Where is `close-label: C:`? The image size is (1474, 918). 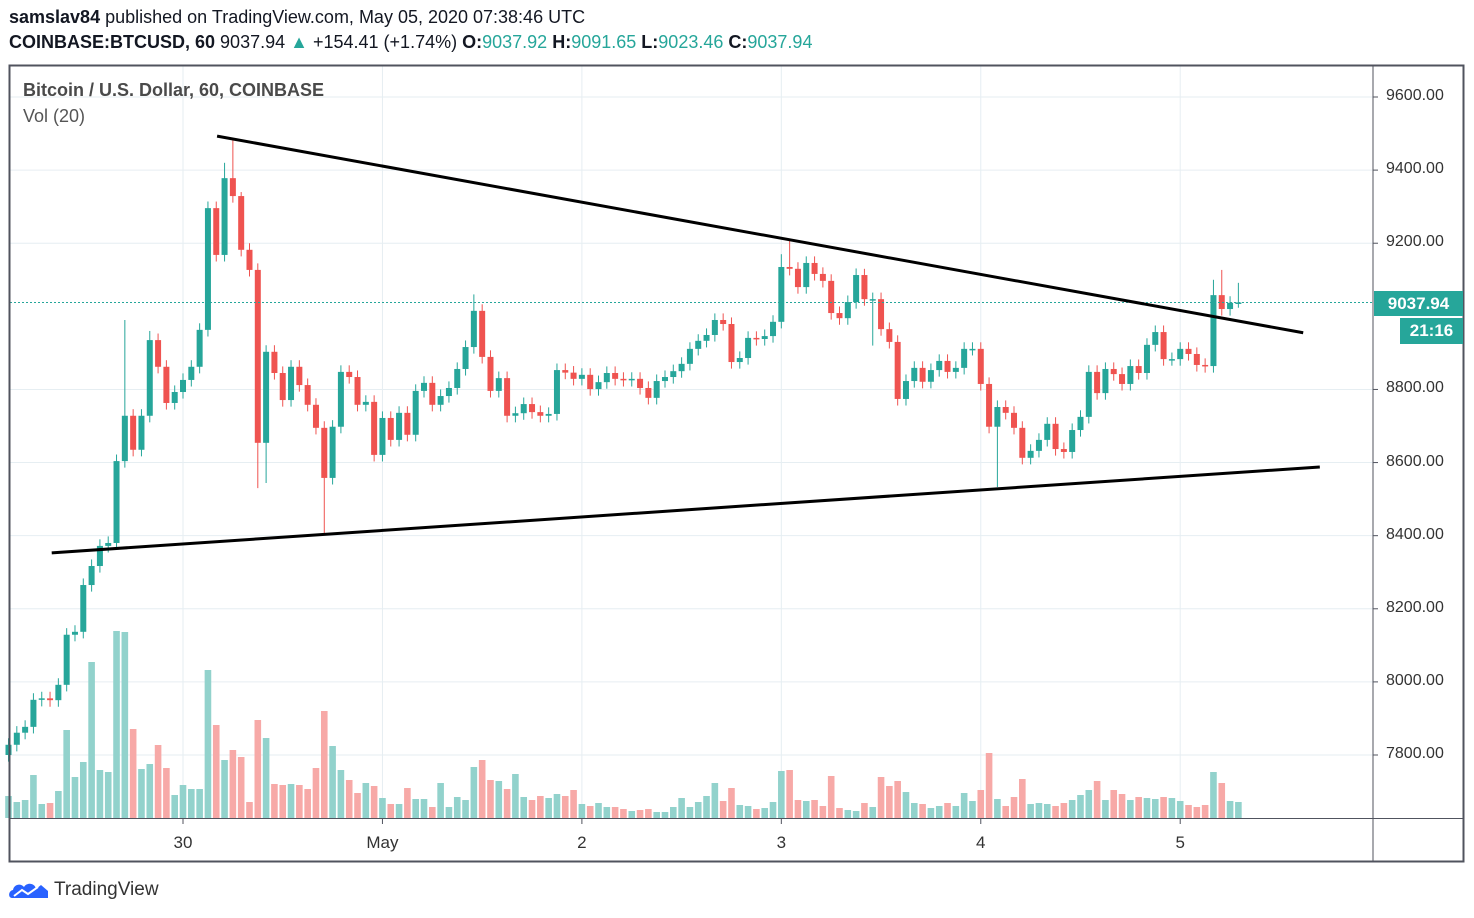 close-label: C: is located at coordinates (738, 42).